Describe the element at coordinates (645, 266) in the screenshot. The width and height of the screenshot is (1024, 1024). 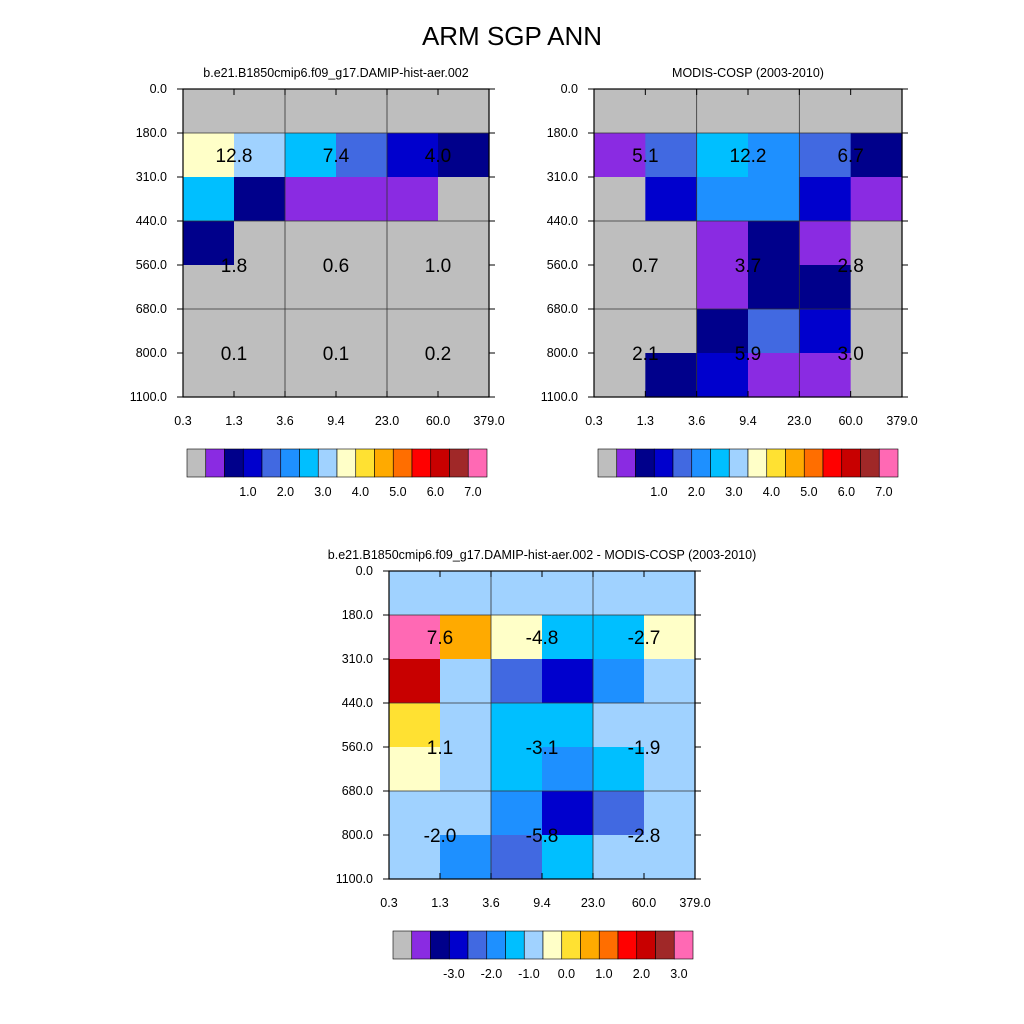
I see `cell-value-label: 0.7` at that location.